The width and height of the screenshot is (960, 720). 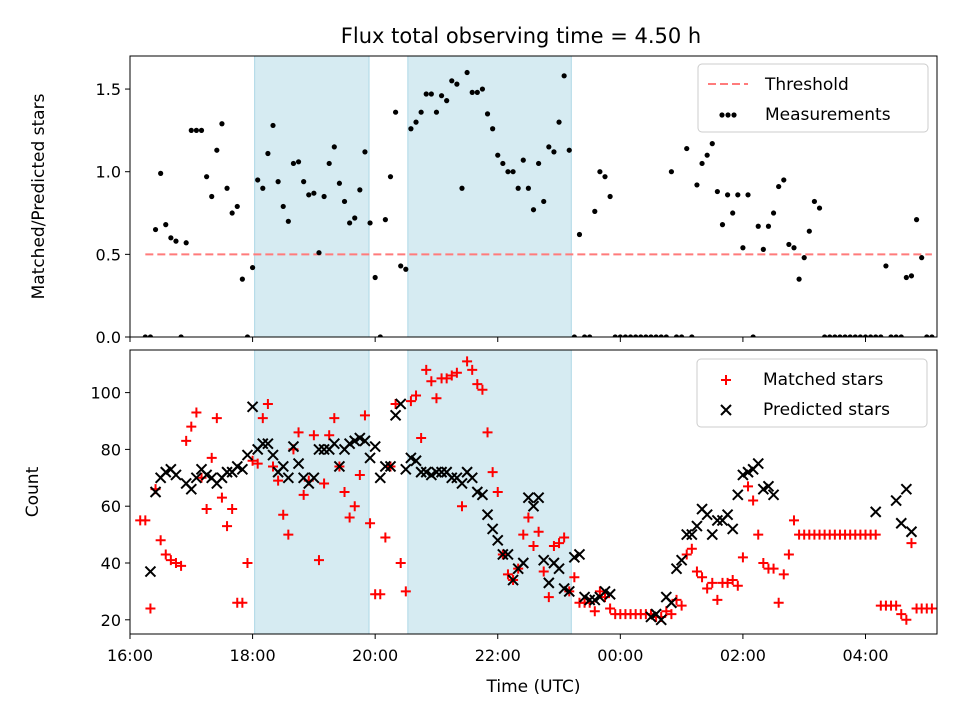 What do you see at coordinates (108, 254) in the screenshot?
I see `y-tick-label: 0.5` at bounding box center [108, 254].